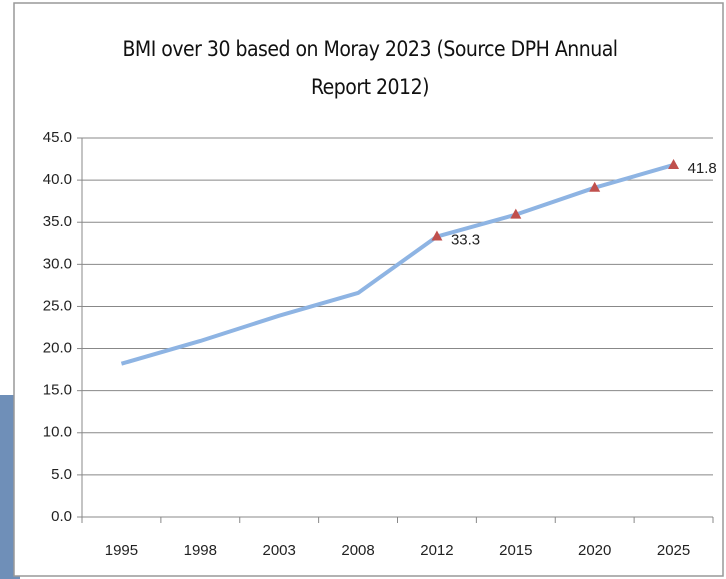  Describe the element at coordinates (436, 550) in the screenshot. I see `x-tick-label: 2012` at that location.